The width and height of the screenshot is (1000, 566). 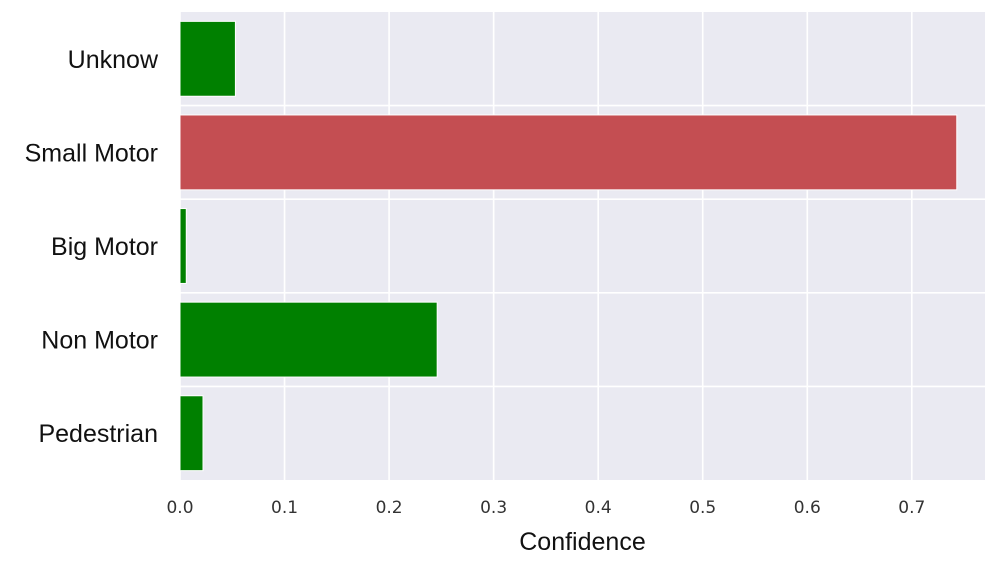 I want to click on category-label-big-motor: Big Motor, so click(x=104, y=247).